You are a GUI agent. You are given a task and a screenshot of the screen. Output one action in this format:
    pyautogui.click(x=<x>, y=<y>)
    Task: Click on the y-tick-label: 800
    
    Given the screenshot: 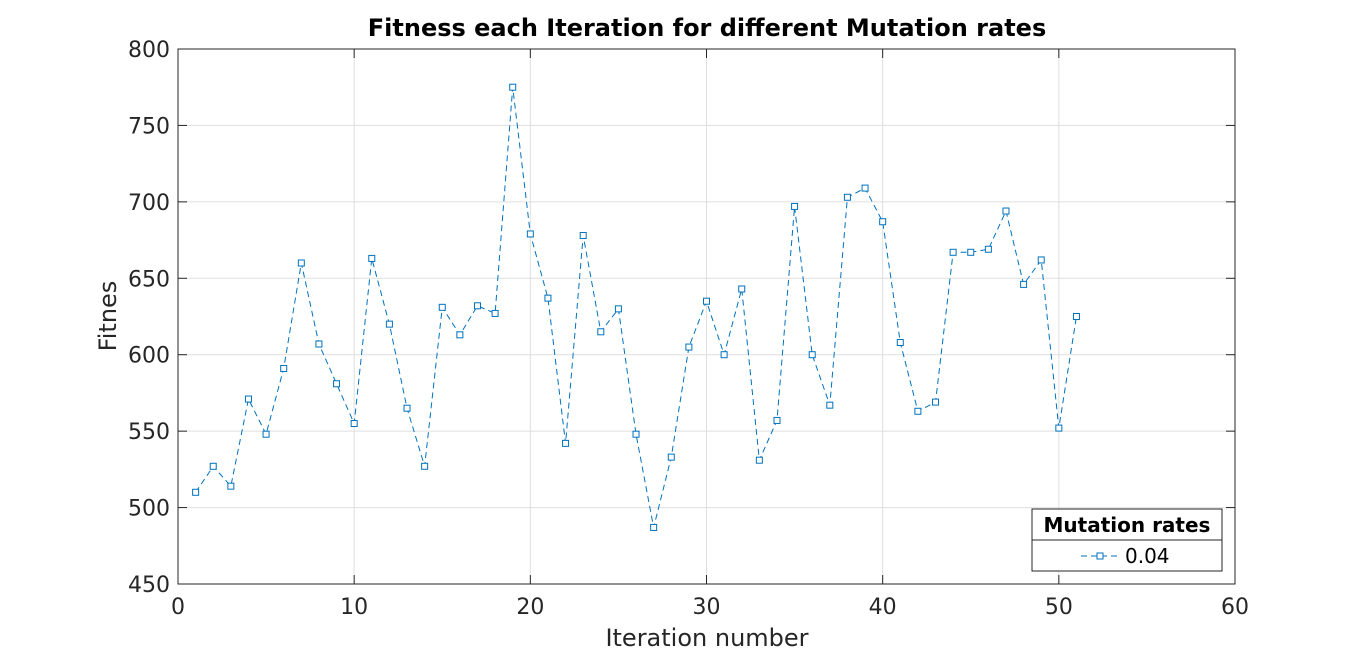 What is the action you would take?
    pyautogui.click(x=149, y=50)
    